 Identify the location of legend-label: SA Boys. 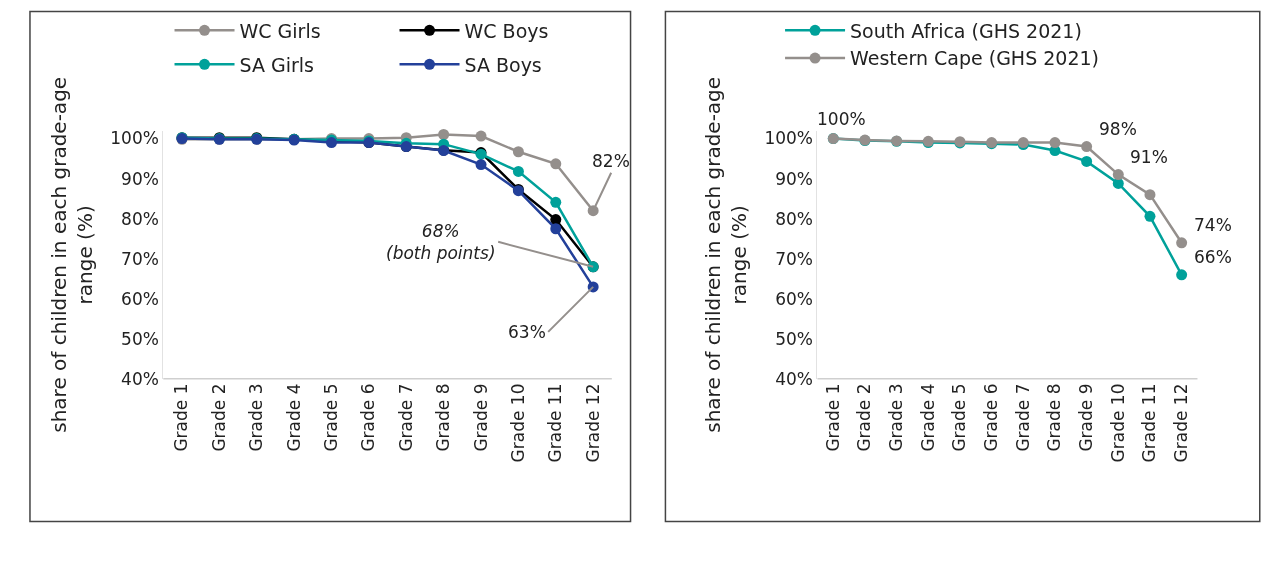
(503, 64).